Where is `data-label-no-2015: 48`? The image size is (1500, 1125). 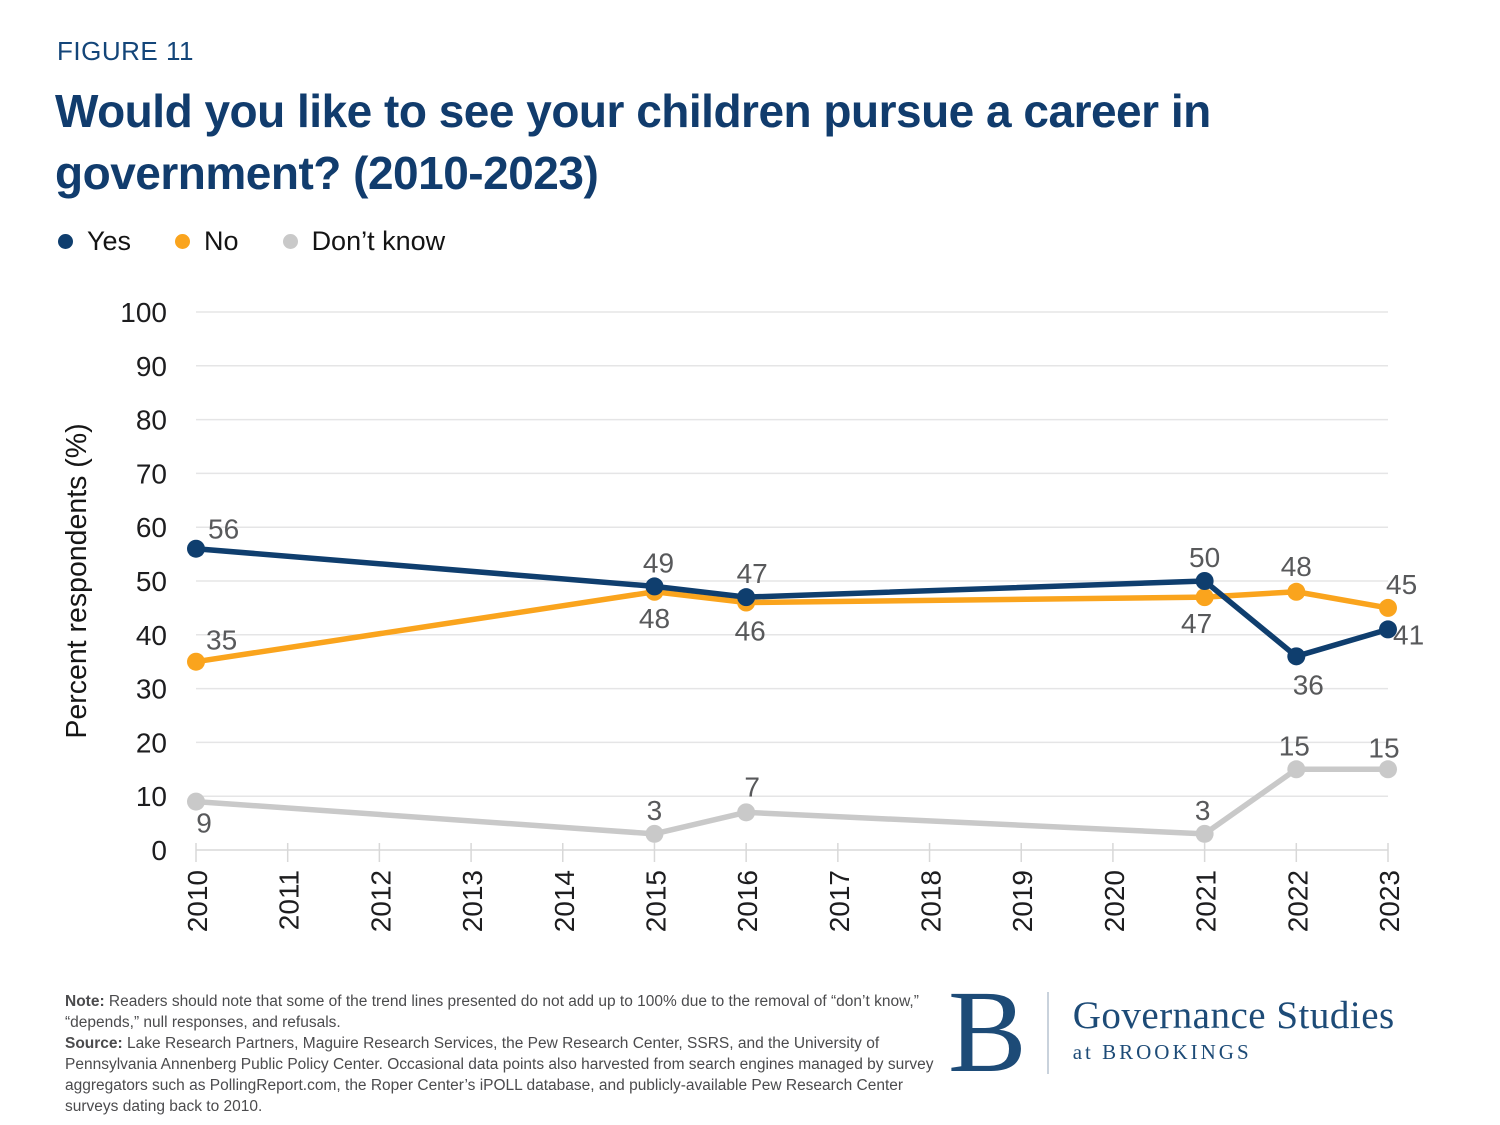
data-label-no-2015: 48 is located at coordinates (654, 618).